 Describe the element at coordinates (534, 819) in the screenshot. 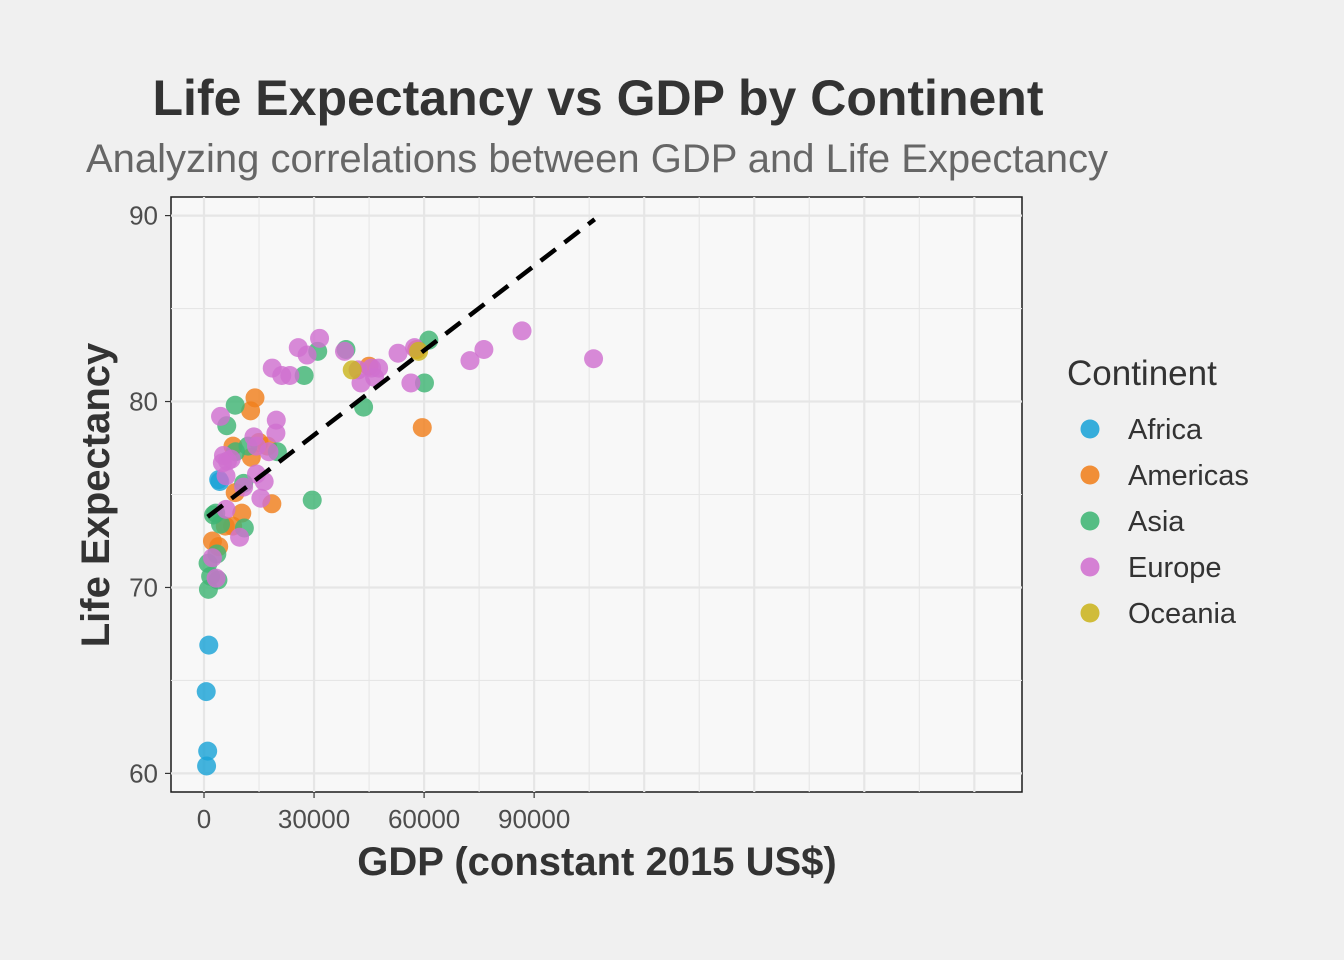

I see `x-tick-label: 90000` at that location.